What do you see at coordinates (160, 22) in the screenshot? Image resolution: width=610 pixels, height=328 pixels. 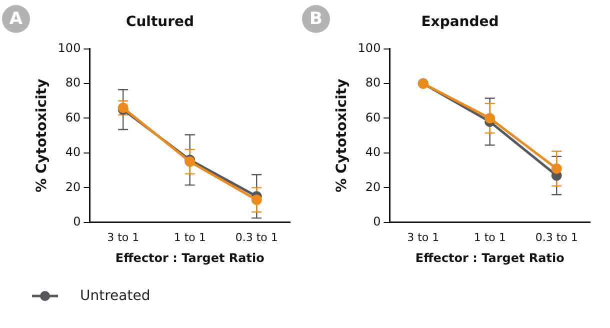 I see `chart-title: Cultured` at bounding box center [160, 22].